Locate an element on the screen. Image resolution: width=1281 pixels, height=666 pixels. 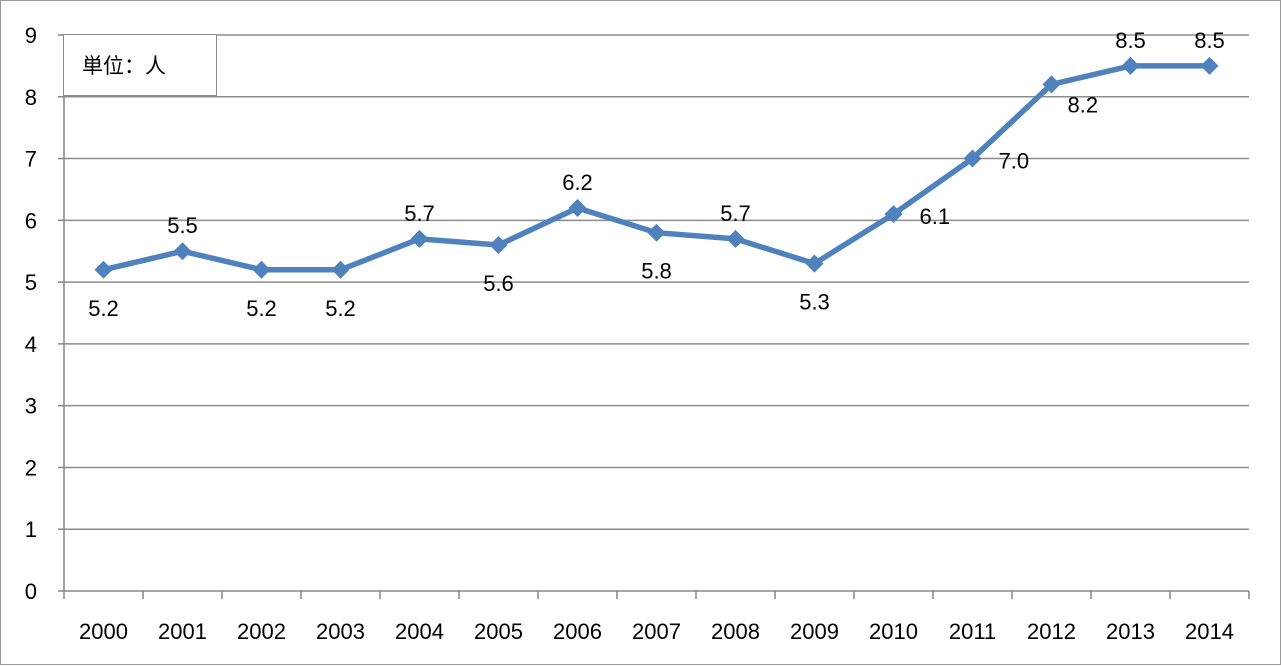
data-label: 6.1 is located at coordinates (935, 216).